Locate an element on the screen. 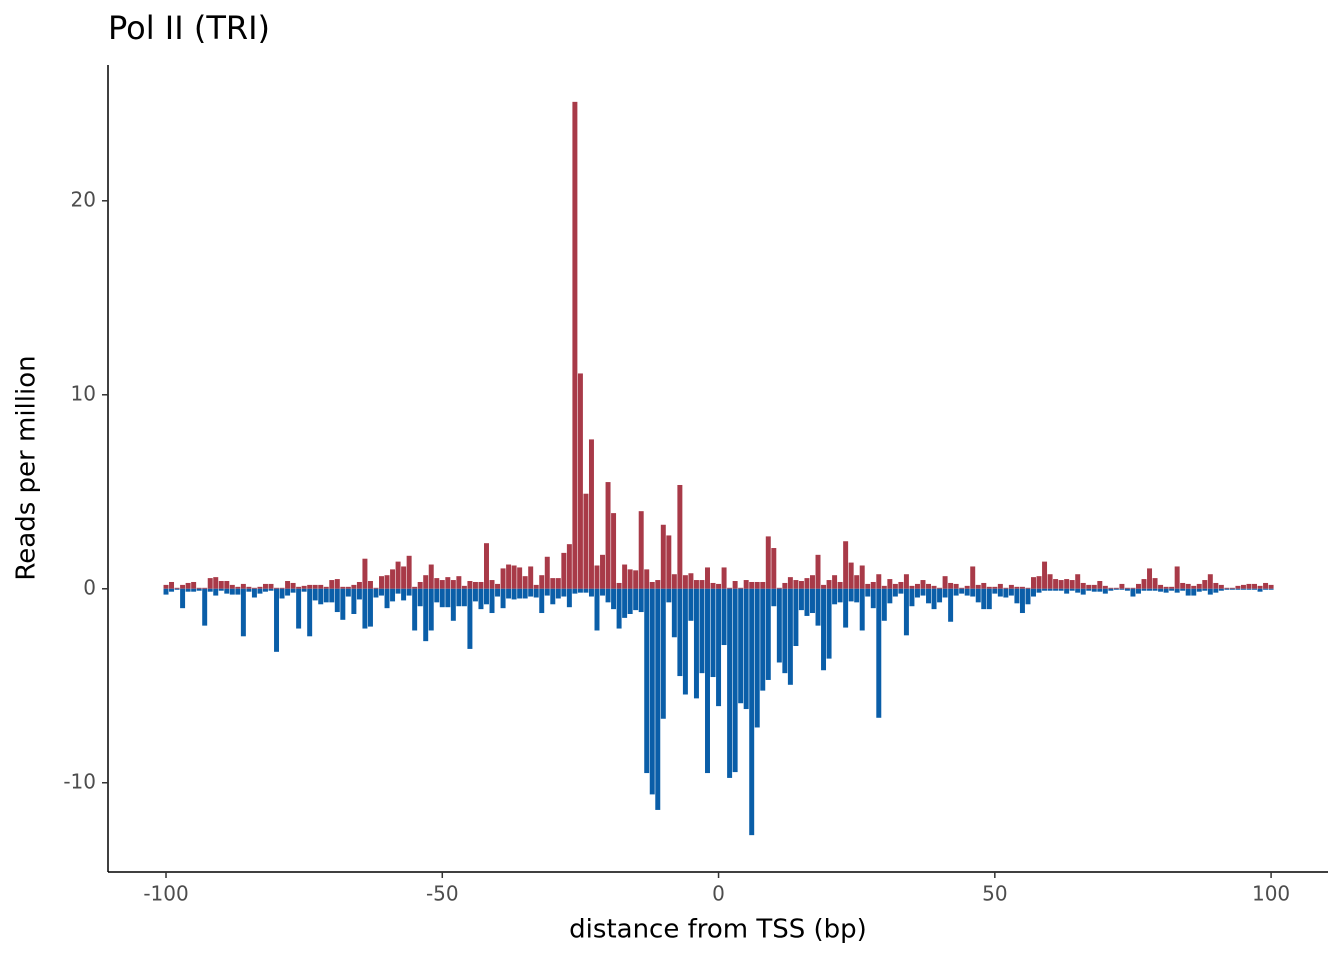 Image resolution: width=1344 pixels, height=960 pixels. y-axis-label: Reads per million is located at coordinates (27, 467).